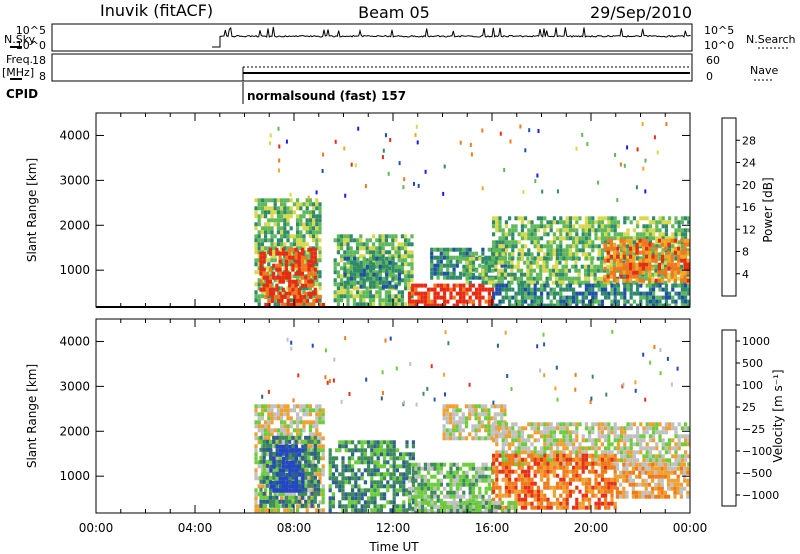  What do you see at coordinates (372, 37) in the screenshot?
I see `noise-panel-frame` at bounding box center [372, 37].